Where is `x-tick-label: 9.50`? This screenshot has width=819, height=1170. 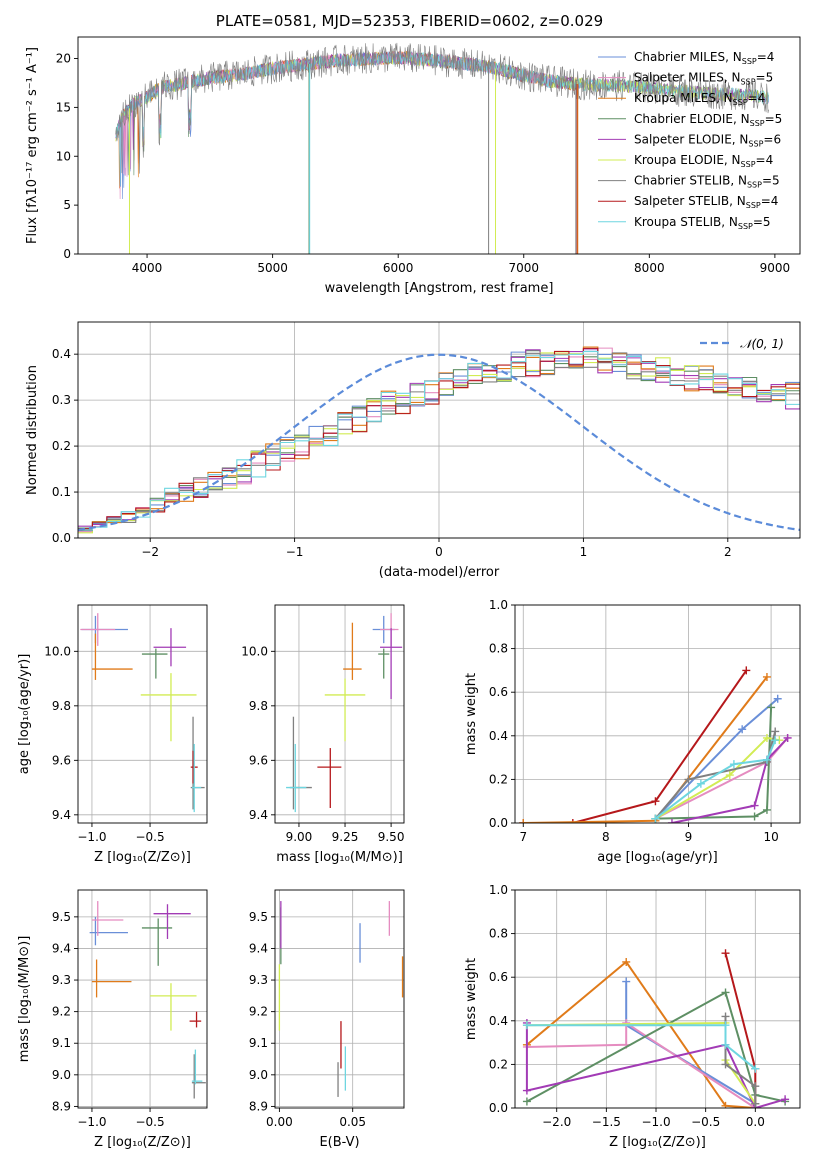
x-tick-label: 9.50 is located at coordinates (391, 837).